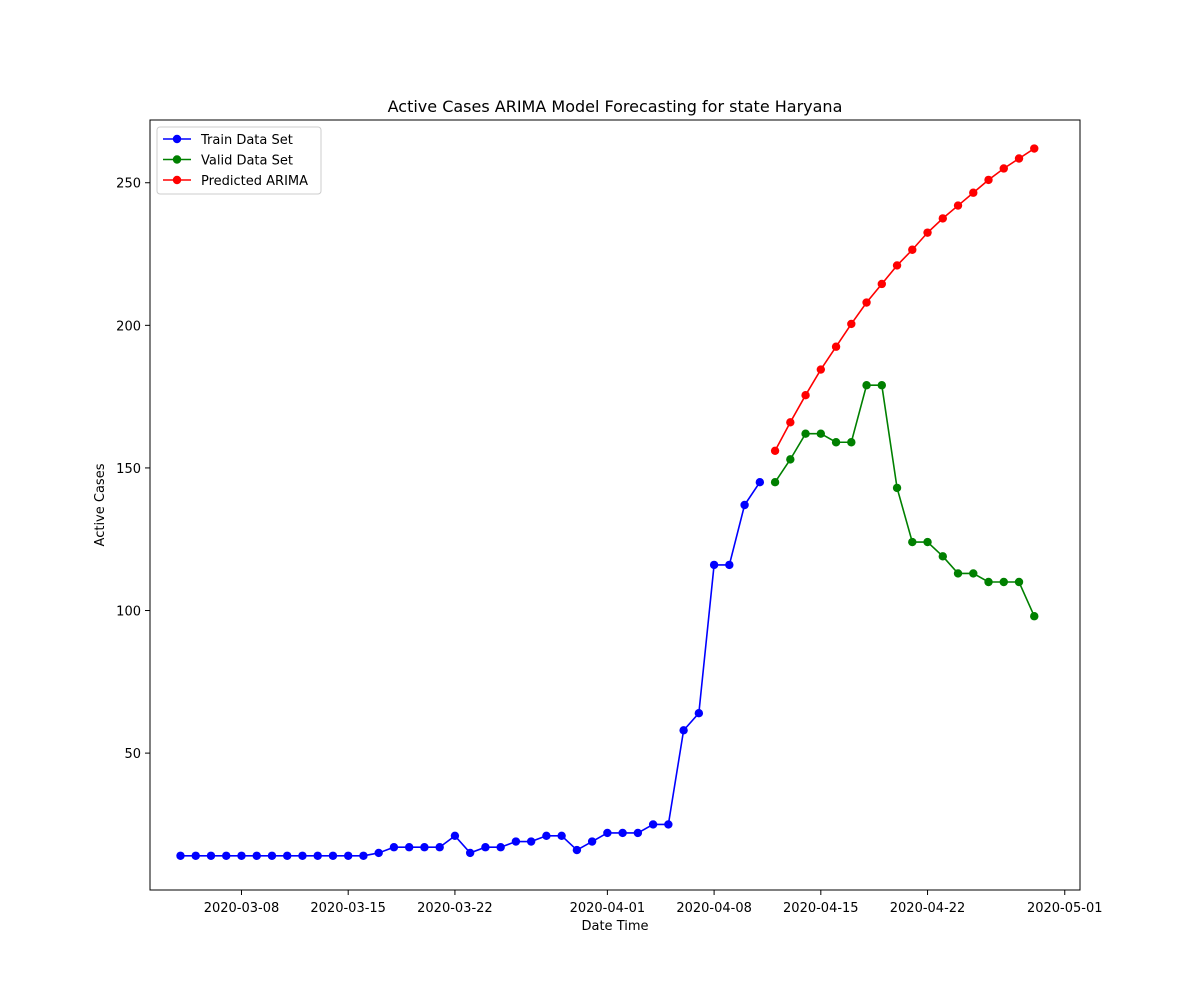 This screenshot has height=1000, width=1200. I want to click on legend-label: Predicted ARIMA, so click(254, 181).